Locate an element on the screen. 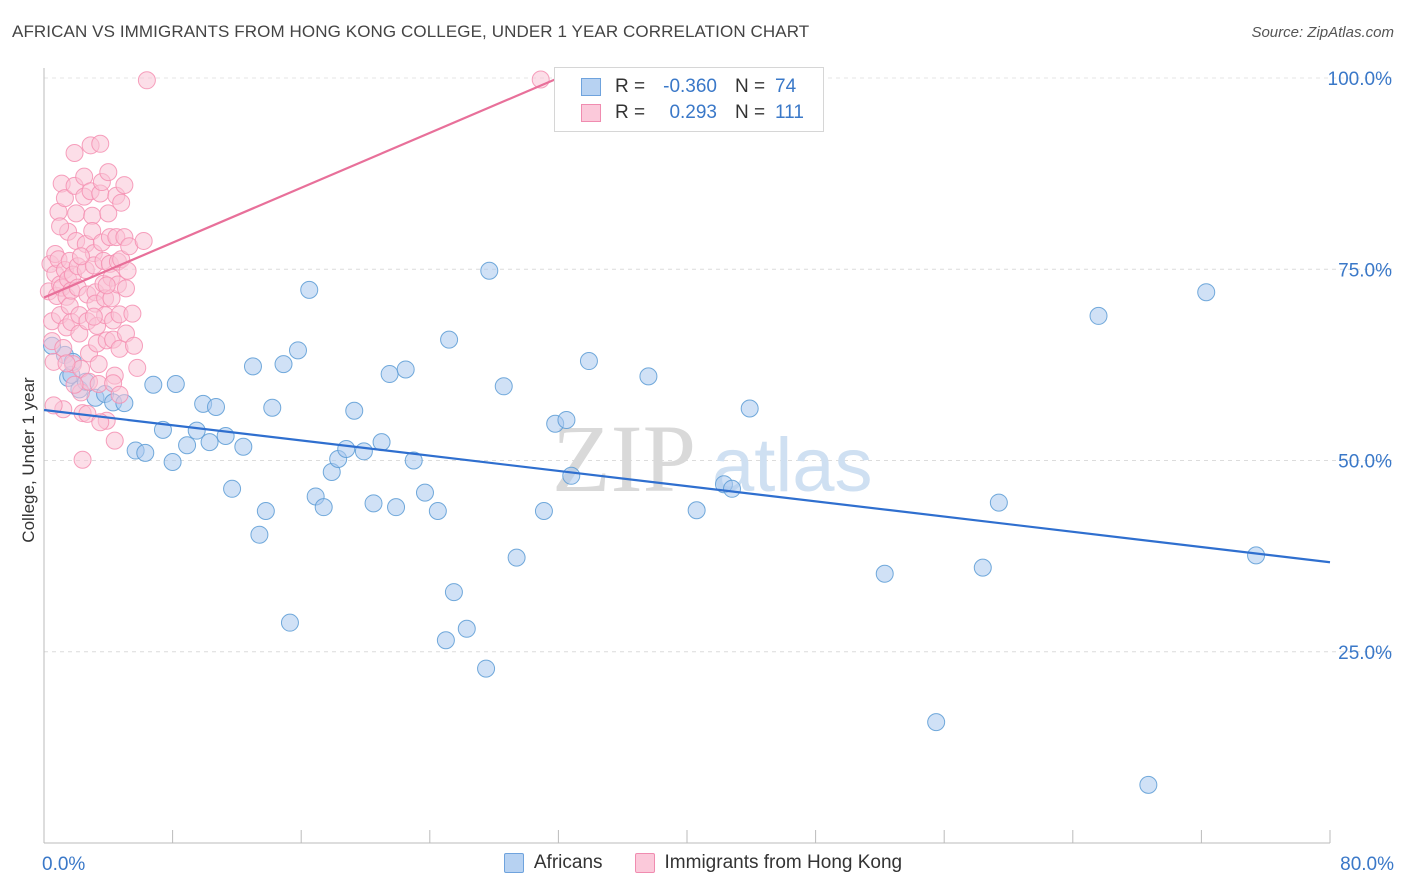 The width and height of the screenshot is (1406, 892). legend-row-hongkong: R = 0.293 N = 111 is located at coordinates (692, 113).